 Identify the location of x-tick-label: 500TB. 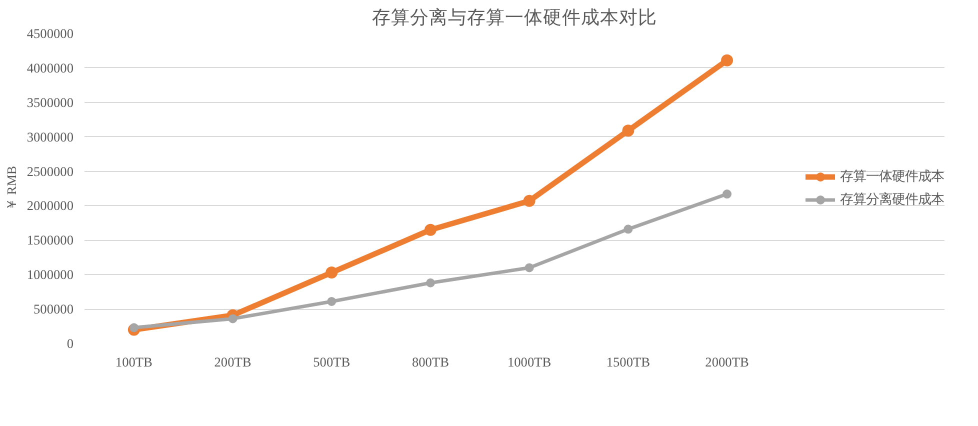
(331, 362).